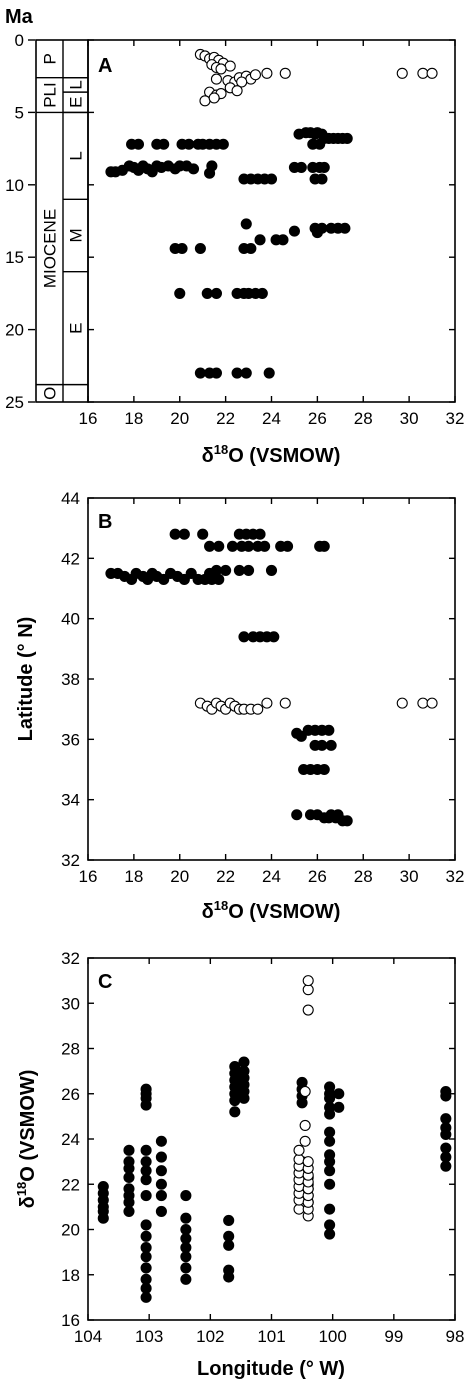 Image resolution: width=464 pixels, height=1385 pixels. Describe the element at coordinates (26, 1139) in the screenshot. I see `panel-c-y-axis-title: δ18O (VSMOW)` at that location.